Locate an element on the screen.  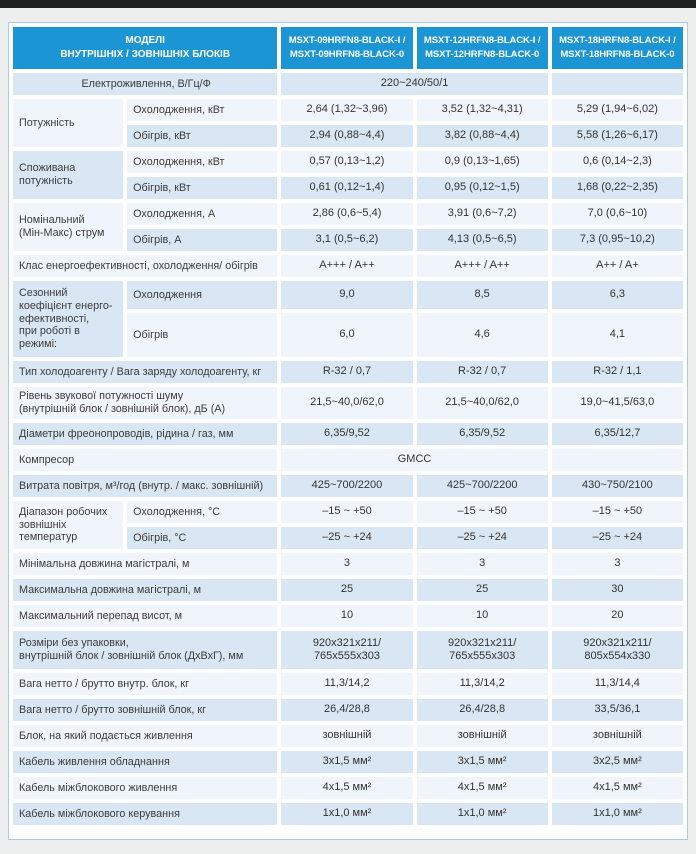
spec-label: Максимальна довжина магістралі, м is located at coordinates (145, 590).